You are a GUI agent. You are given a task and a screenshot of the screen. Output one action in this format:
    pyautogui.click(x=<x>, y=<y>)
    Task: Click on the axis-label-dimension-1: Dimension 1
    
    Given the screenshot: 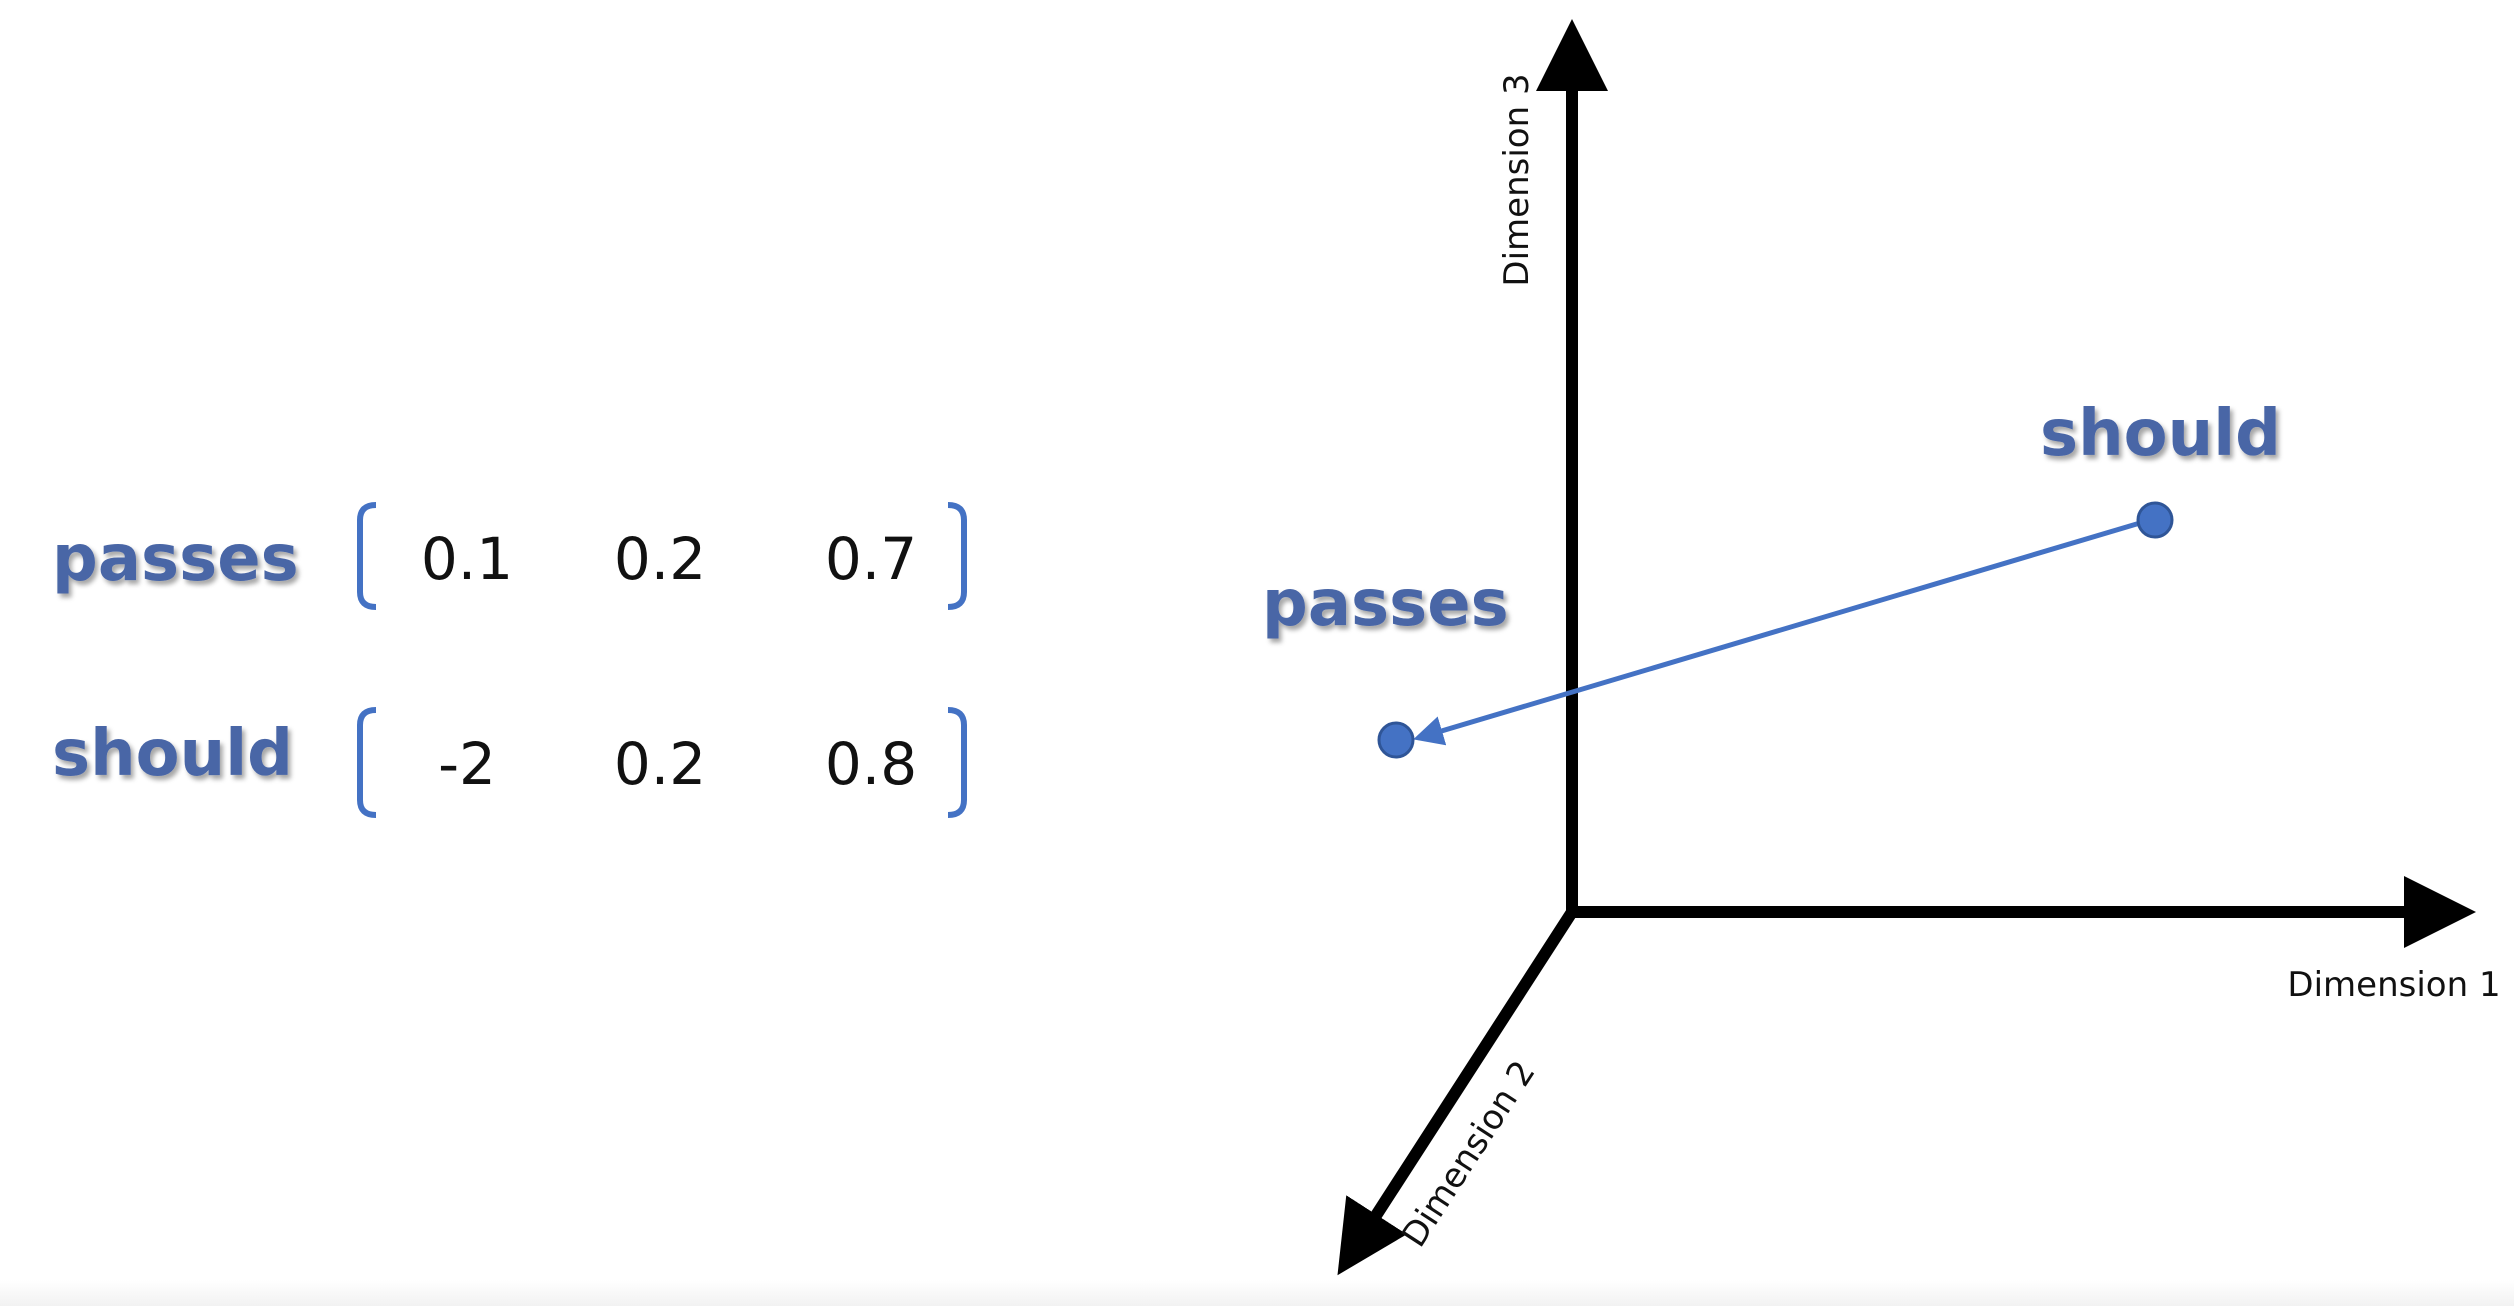 What is the action you would take?
    pyautogui.click(x=2393, y=985)
    